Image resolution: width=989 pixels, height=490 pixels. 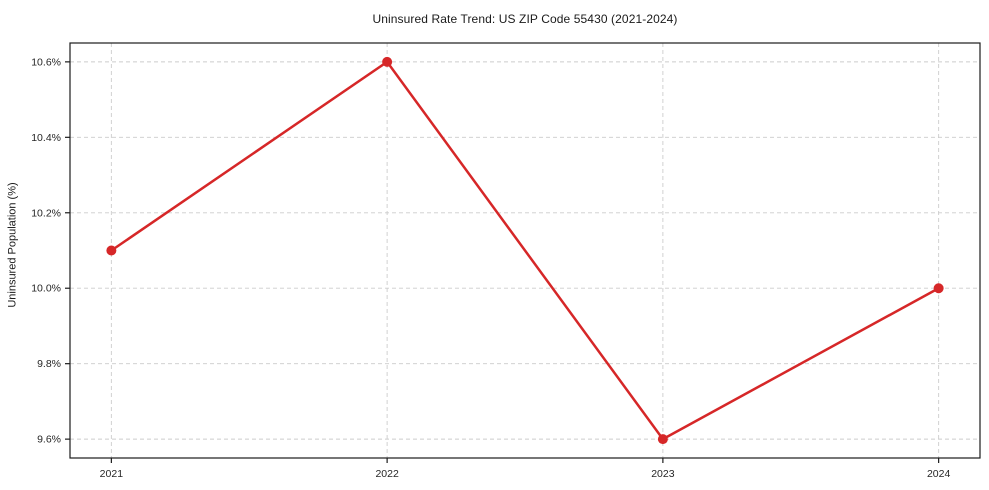 I want to click on data-point-2024, so click(x=938, y=288).